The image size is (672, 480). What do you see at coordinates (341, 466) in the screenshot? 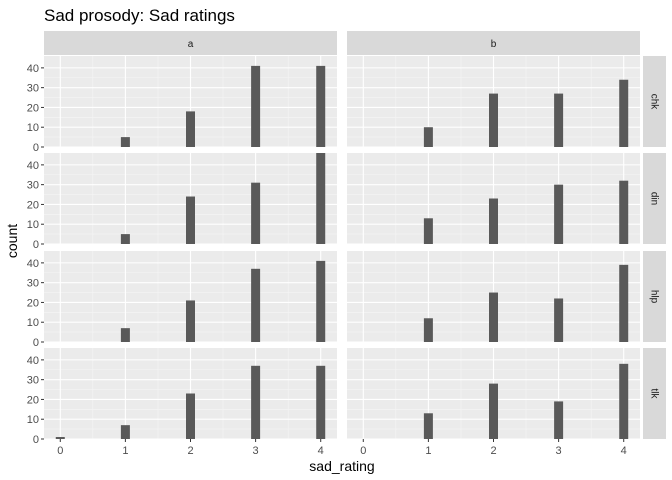
I see `x-axis-label: sad_rating` at bounding box center [341, 466].